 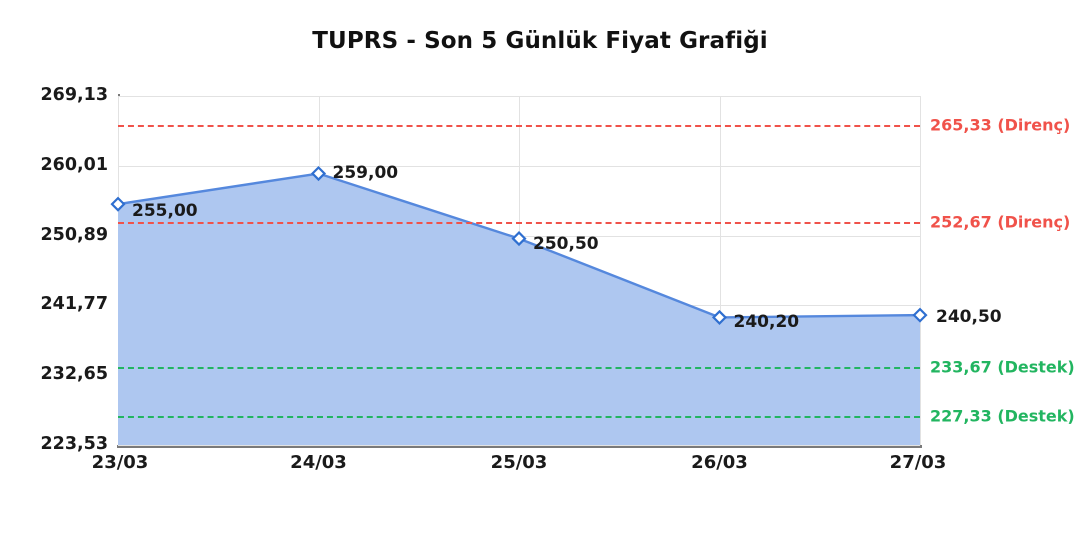 I want to click on reference-label-resistance: 252,67 (Direnç), so click(x=1000, y=222).